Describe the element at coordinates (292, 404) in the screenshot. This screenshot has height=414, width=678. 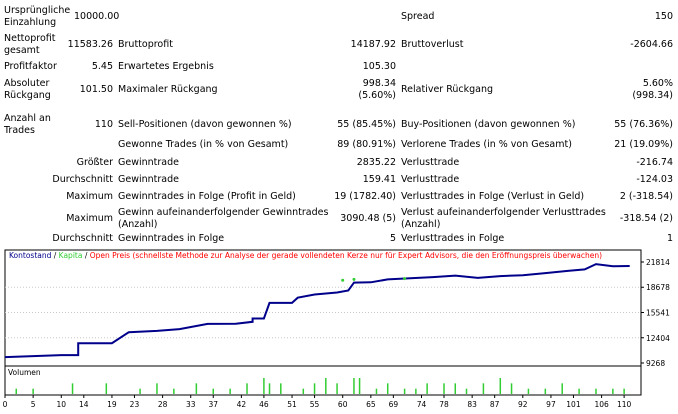
I see `x-tick-label: 51` at that location.